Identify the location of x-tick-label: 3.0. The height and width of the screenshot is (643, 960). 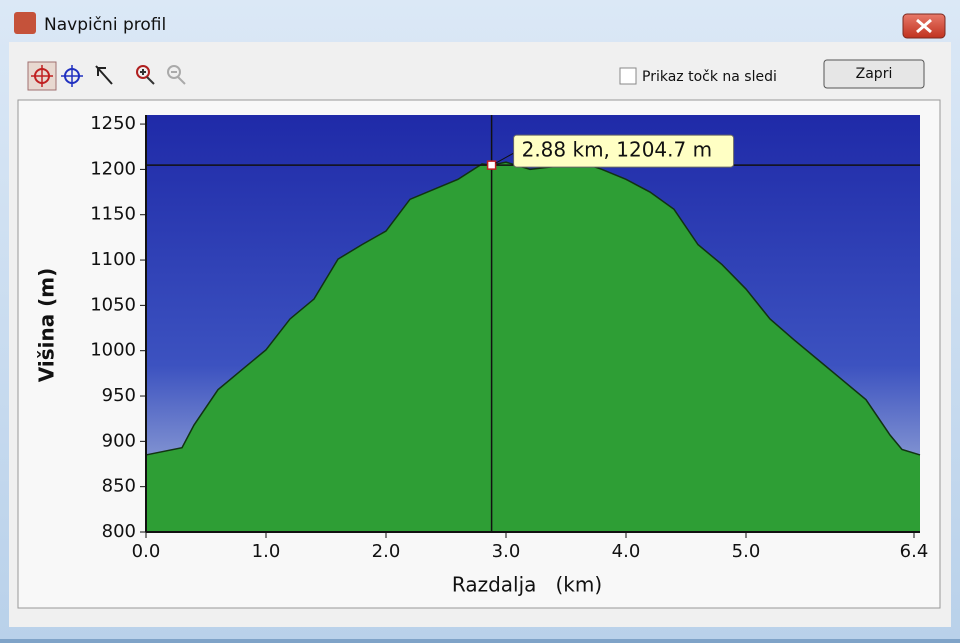
(506, 551).